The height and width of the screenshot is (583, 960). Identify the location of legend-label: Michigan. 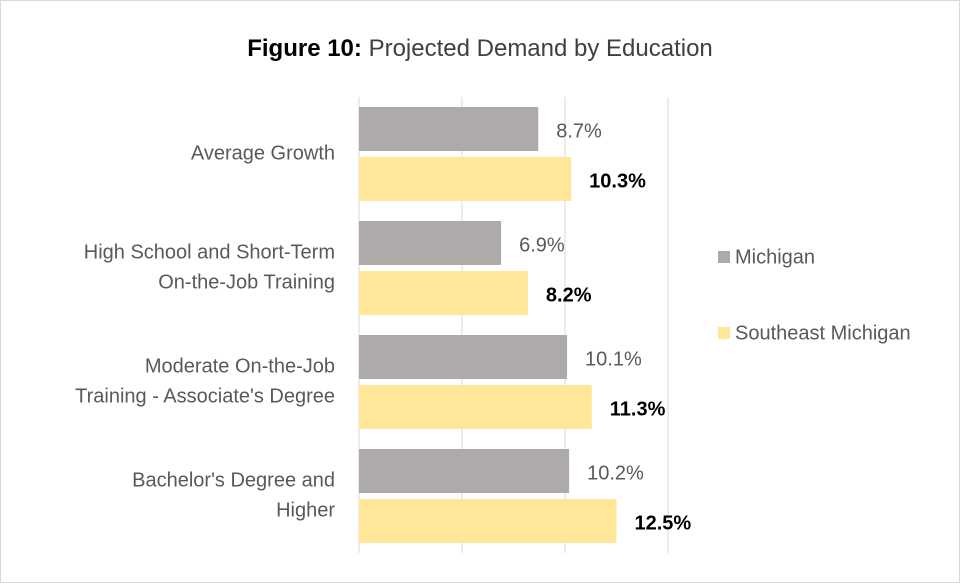
(775, 257).